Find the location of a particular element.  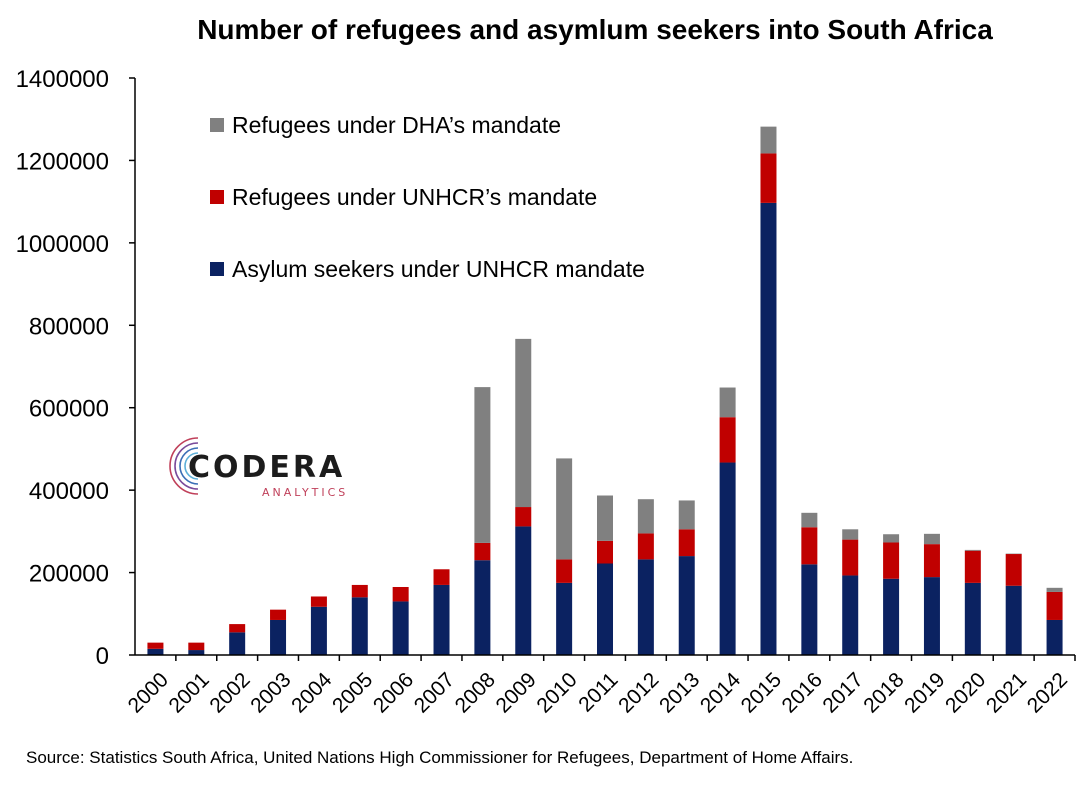

x-tick-label: 2011 is located at coordinates (598, 692).